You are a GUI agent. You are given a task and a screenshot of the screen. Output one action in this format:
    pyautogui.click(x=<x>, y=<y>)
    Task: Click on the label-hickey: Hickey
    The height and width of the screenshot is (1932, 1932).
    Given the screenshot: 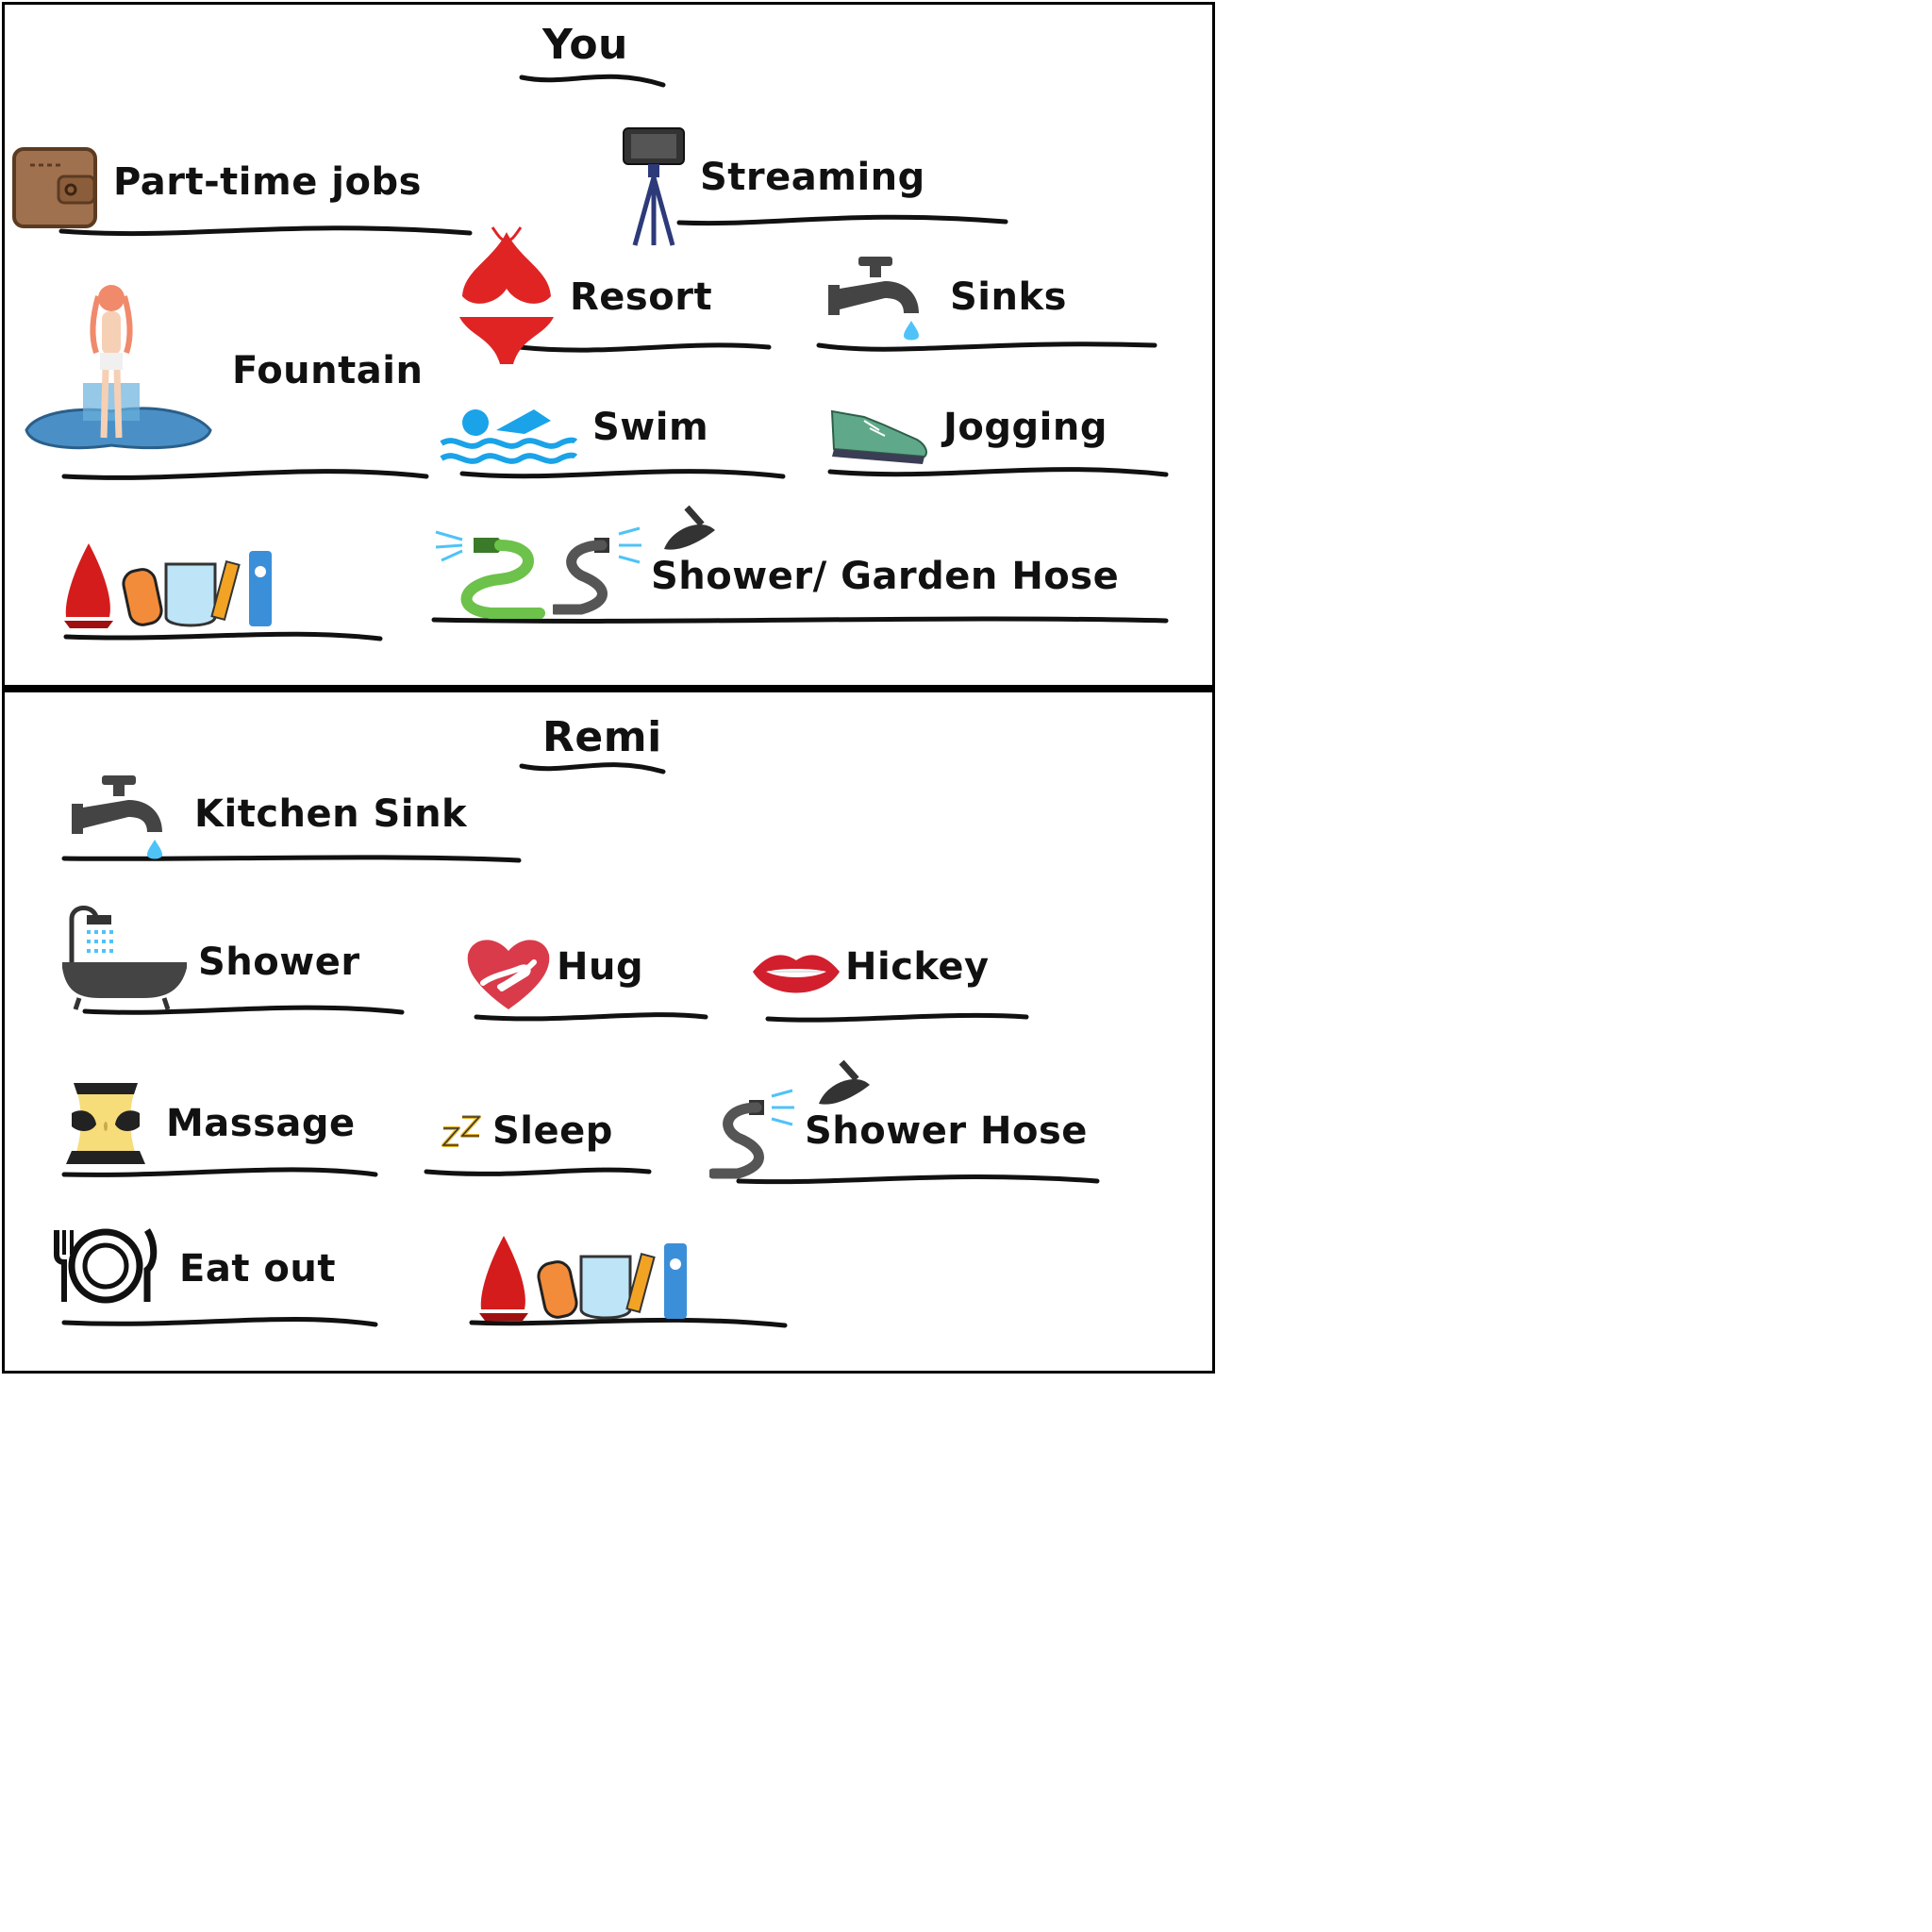 What is the action you would take?
    pyautogui.click(x=918, y=967)
    